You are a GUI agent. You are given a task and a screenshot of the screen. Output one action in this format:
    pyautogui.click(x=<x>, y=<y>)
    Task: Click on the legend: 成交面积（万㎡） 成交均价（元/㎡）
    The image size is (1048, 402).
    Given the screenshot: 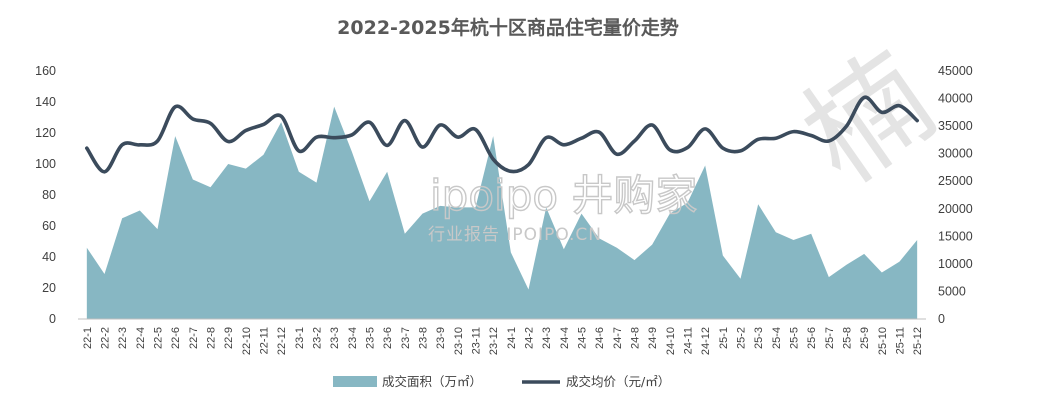 What is the action you would take?
    pyautogui.click(x=501, y=381)
    